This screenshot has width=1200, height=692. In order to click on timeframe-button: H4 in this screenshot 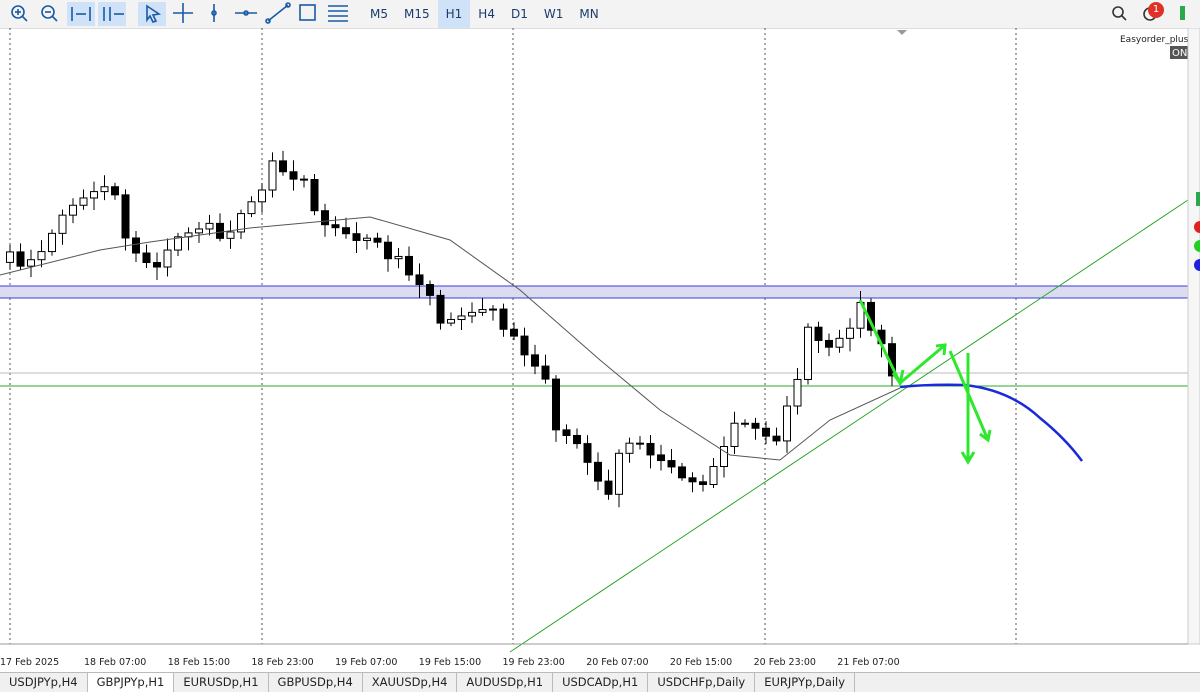, I will do `click(486, 14)`.